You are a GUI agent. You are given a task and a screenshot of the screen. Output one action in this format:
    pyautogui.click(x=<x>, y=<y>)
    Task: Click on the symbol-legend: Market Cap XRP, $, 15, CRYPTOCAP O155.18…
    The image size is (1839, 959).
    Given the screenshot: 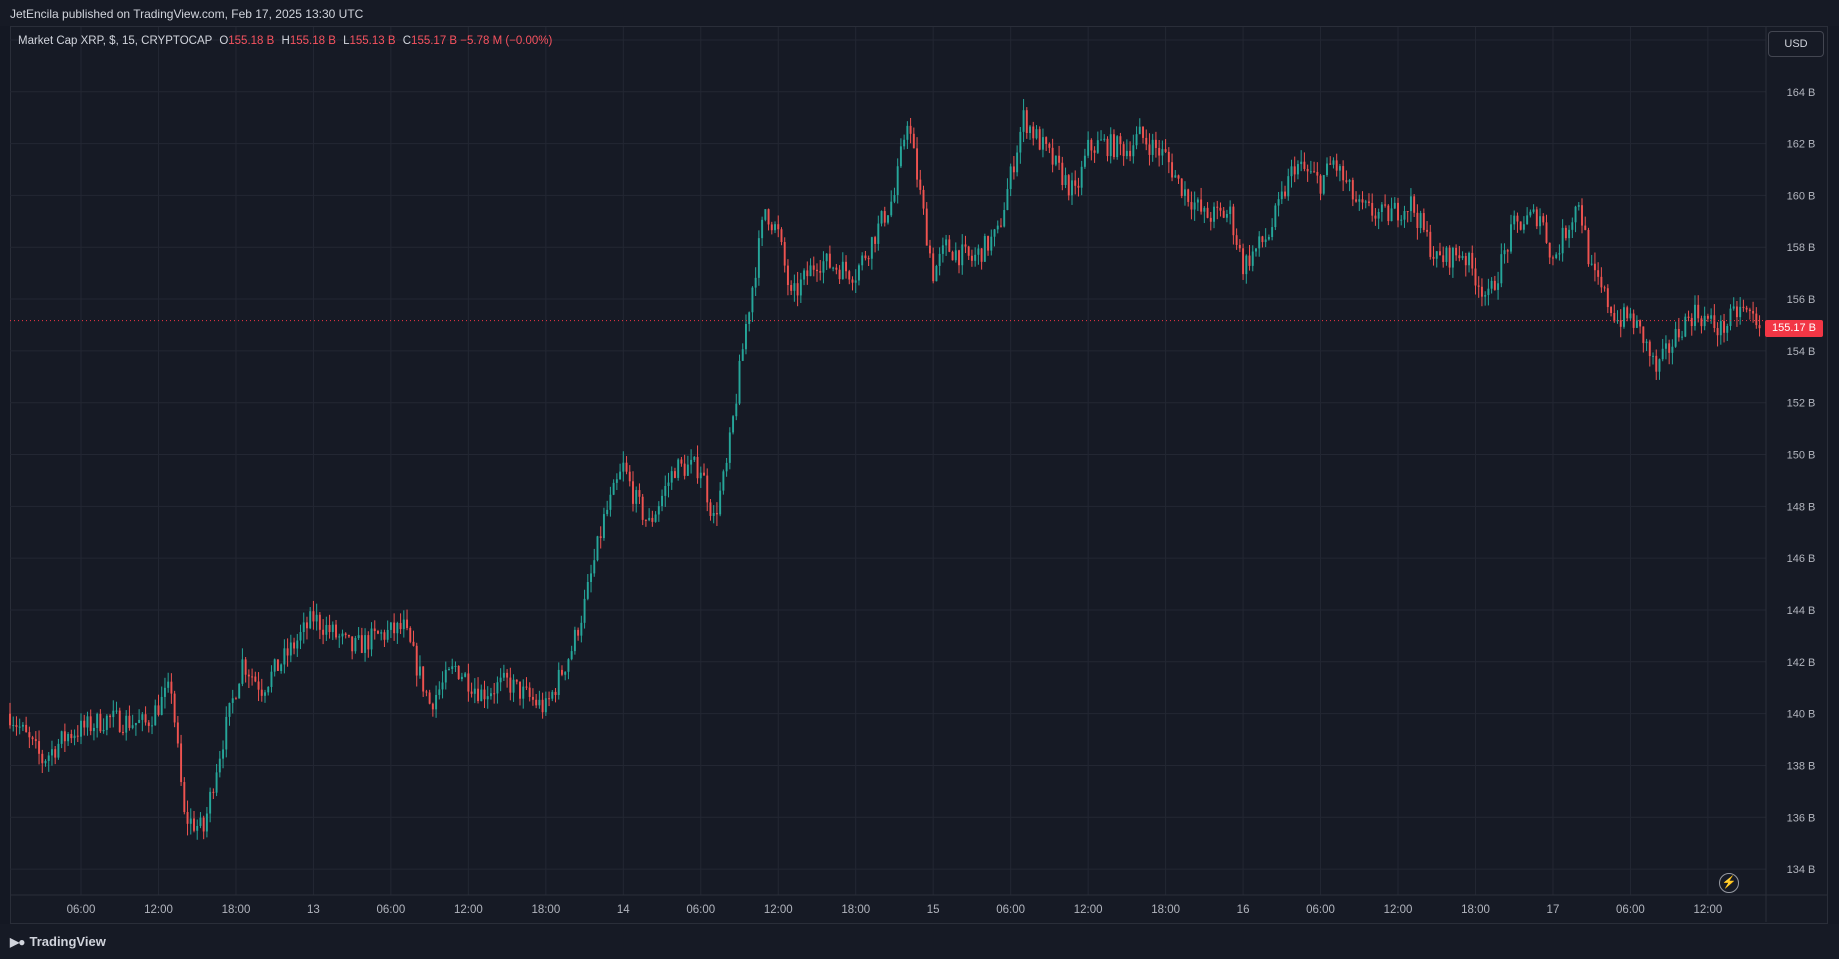 What is the action you would take?
    pyautogui.click(x=285, y=41)
    